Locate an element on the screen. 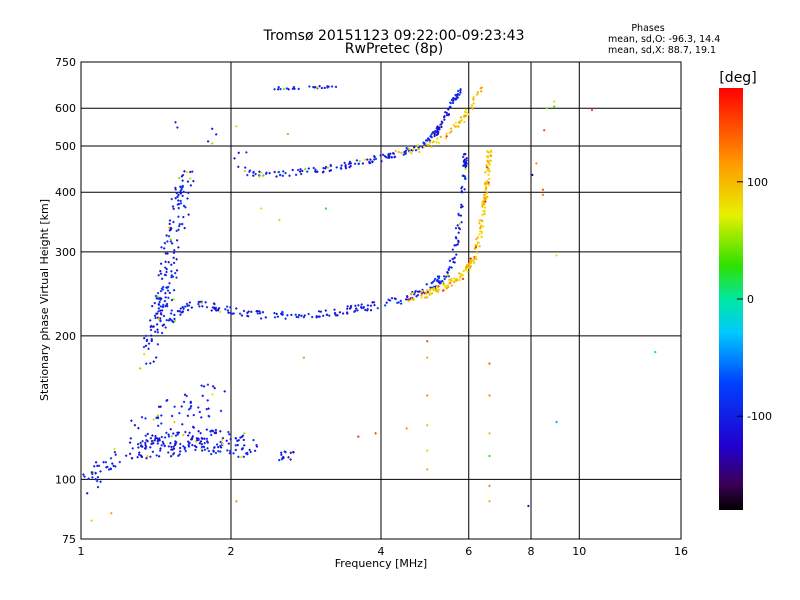  y-tick-label: 200 is located at coordinates (65, 336).